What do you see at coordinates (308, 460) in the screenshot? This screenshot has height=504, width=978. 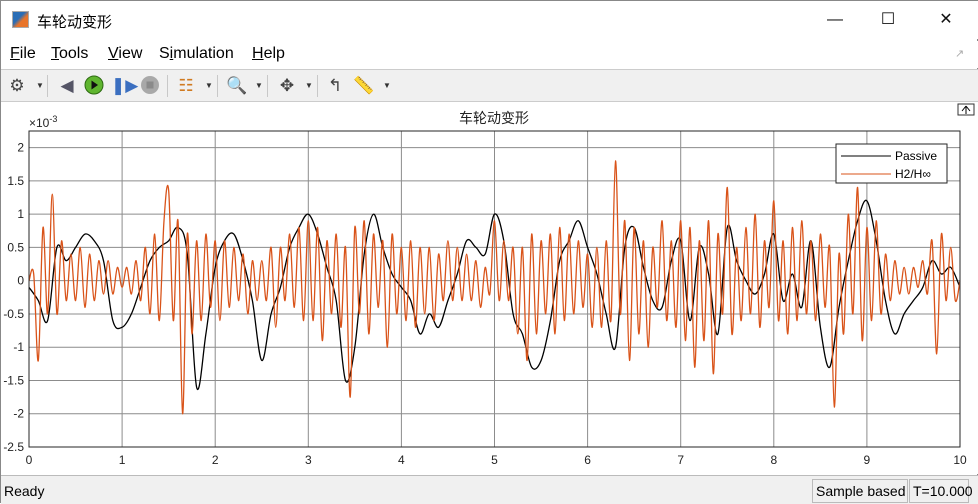 I see `x-tick-label: 3` at bounding box center [308, 460].